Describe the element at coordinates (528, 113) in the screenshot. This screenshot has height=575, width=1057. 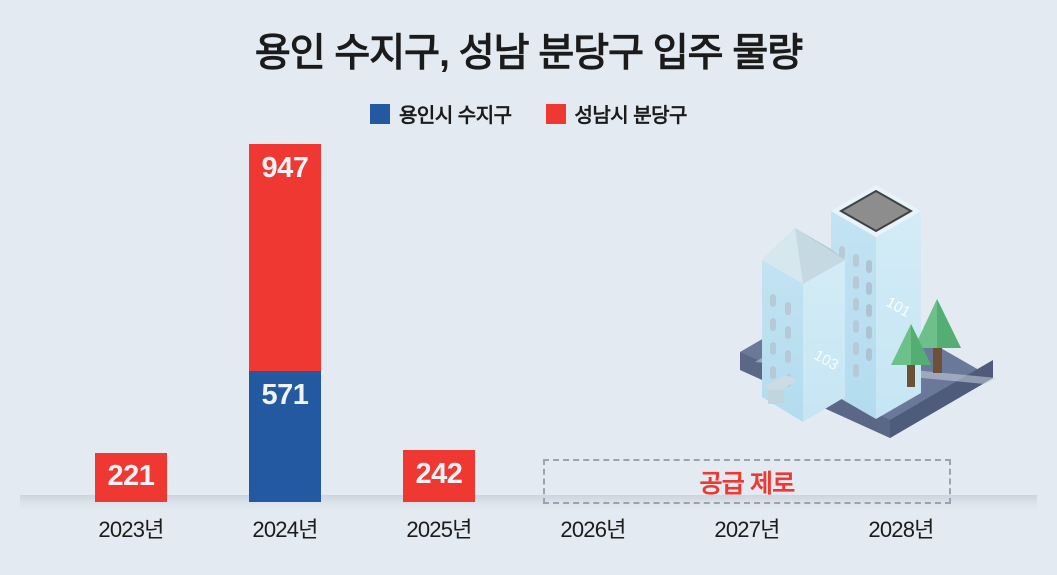
I see `chart-legend: 용인시 수지구 성남시 분당구` at that location.